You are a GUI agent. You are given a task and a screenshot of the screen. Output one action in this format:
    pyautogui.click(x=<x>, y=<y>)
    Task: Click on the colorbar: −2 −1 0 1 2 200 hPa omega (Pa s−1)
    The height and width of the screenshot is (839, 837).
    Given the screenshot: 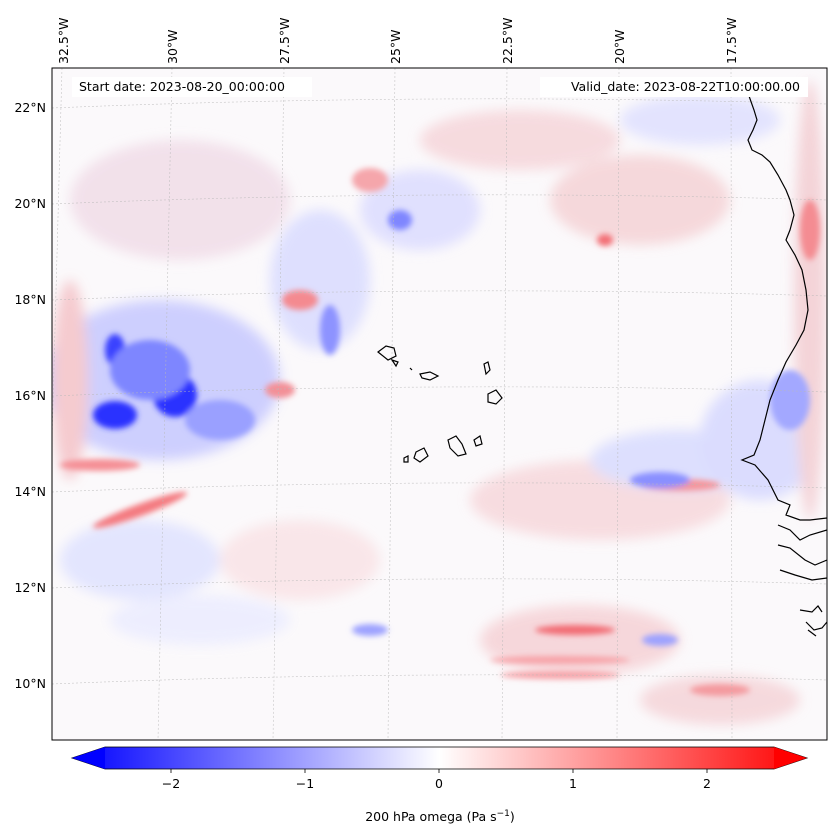 What is the action you would take?
    pyautogui.click(x=439, y=785)
    